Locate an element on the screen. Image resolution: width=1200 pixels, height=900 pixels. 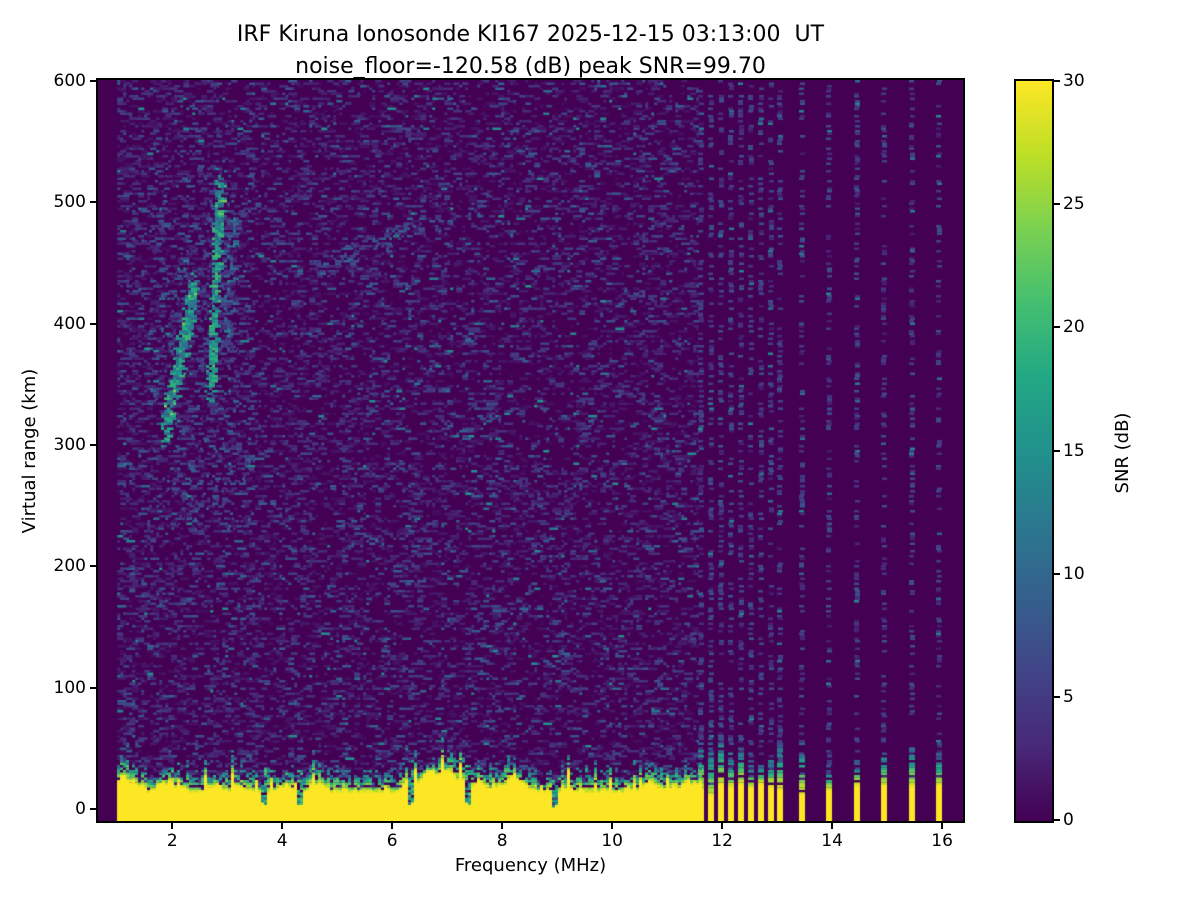
colorbar-tick-label: 20 is located at coordinates (1074, 327).